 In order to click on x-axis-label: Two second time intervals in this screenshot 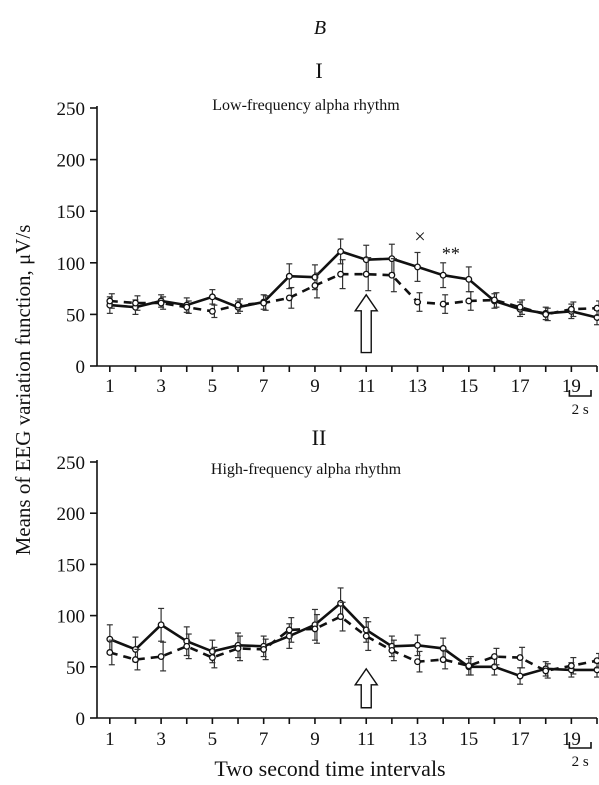, I will do `click(329, 768)`.